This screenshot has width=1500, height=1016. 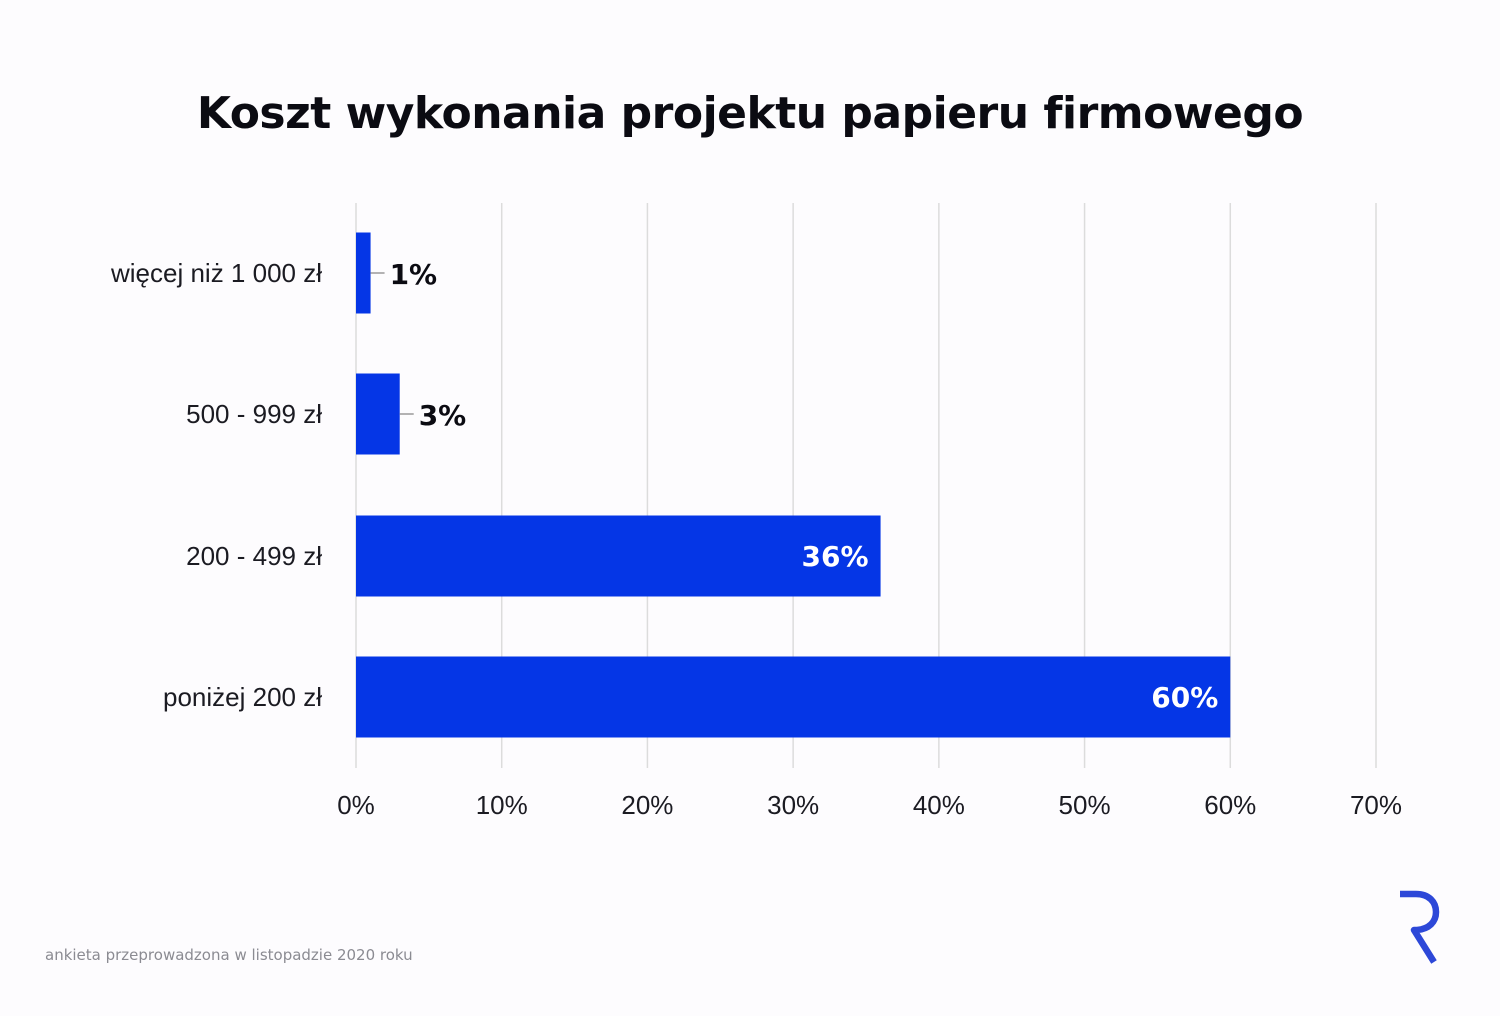 What do you see at coordinates (835, 556) in the screenshot?
I see `data-label: 36%` at bounding box center [835, 556].